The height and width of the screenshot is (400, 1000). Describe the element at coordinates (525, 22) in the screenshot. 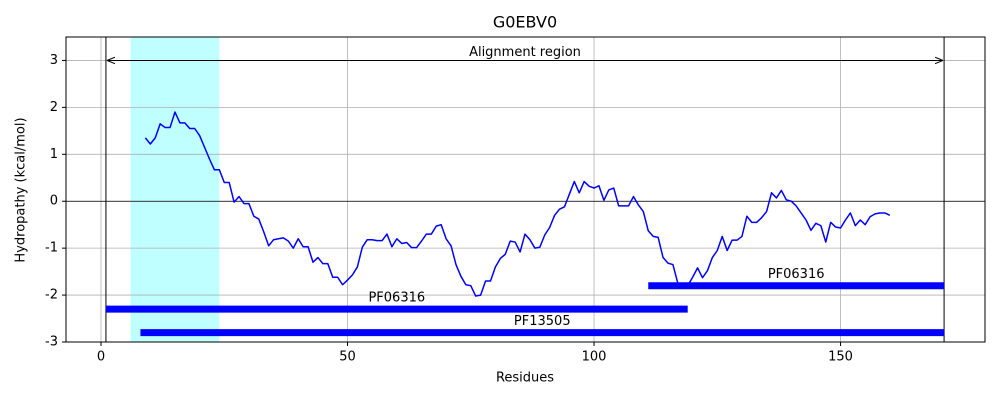

I see `chart-title: G0EBV0` at that location.